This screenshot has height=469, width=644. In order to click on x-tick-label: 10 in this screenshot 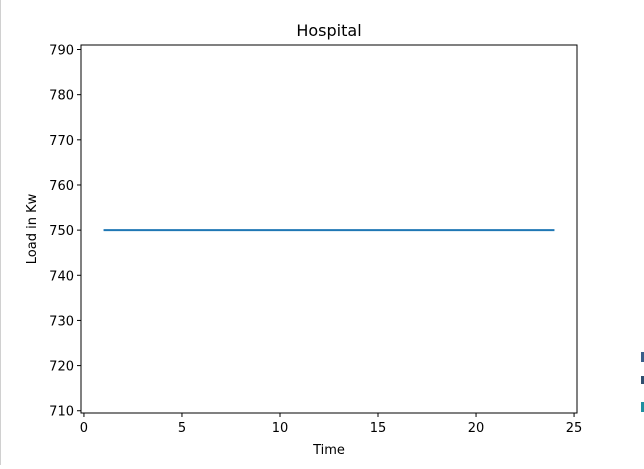, I will do `click(280, 428)`.